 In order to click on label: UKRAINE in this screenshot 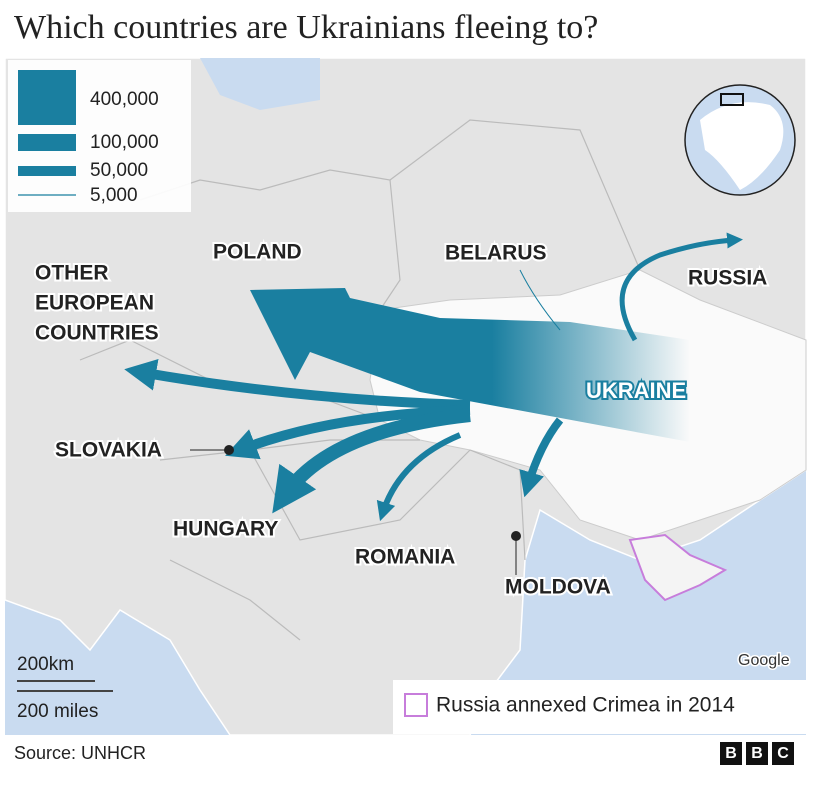, I will do `click(636, 390)`.